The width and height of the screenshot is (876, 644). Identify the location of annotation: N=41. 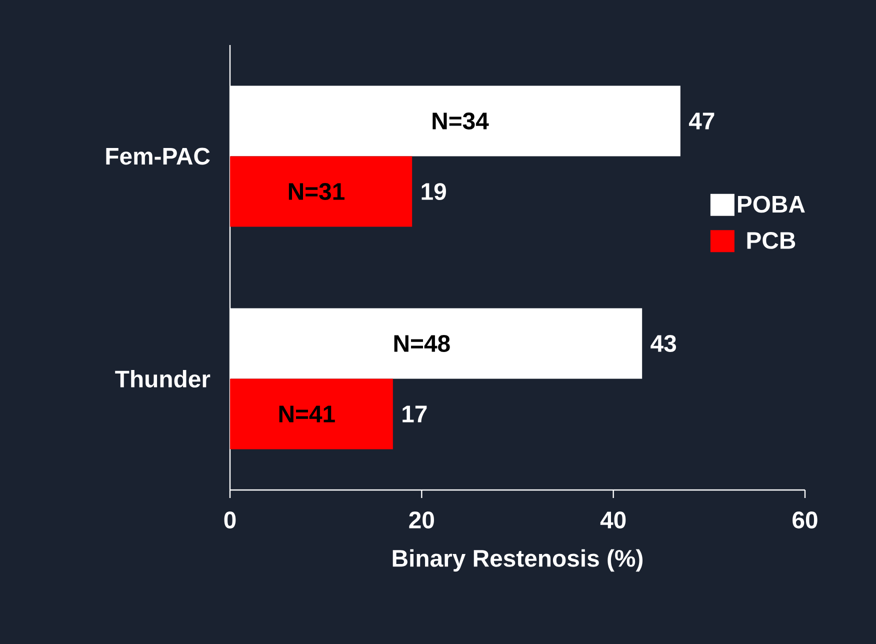
(307, 414).